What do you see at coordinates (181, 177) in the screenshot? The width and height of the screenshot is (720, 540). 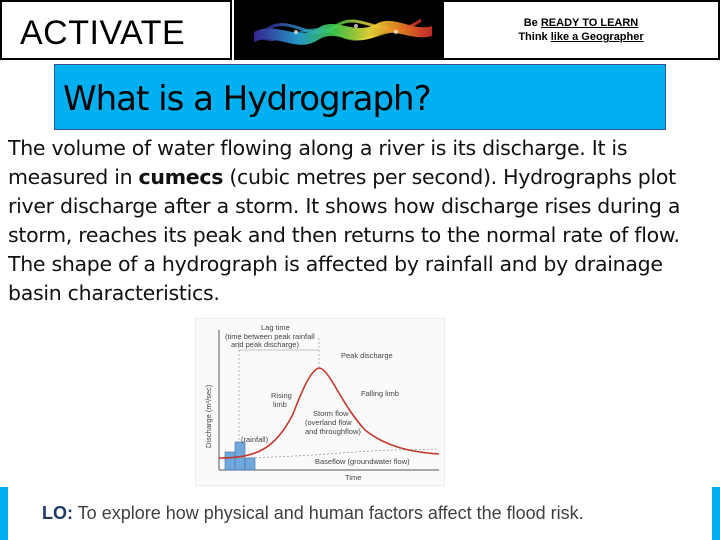 I see `cumecs-term: cumecs` at bounding box center [181, 177].